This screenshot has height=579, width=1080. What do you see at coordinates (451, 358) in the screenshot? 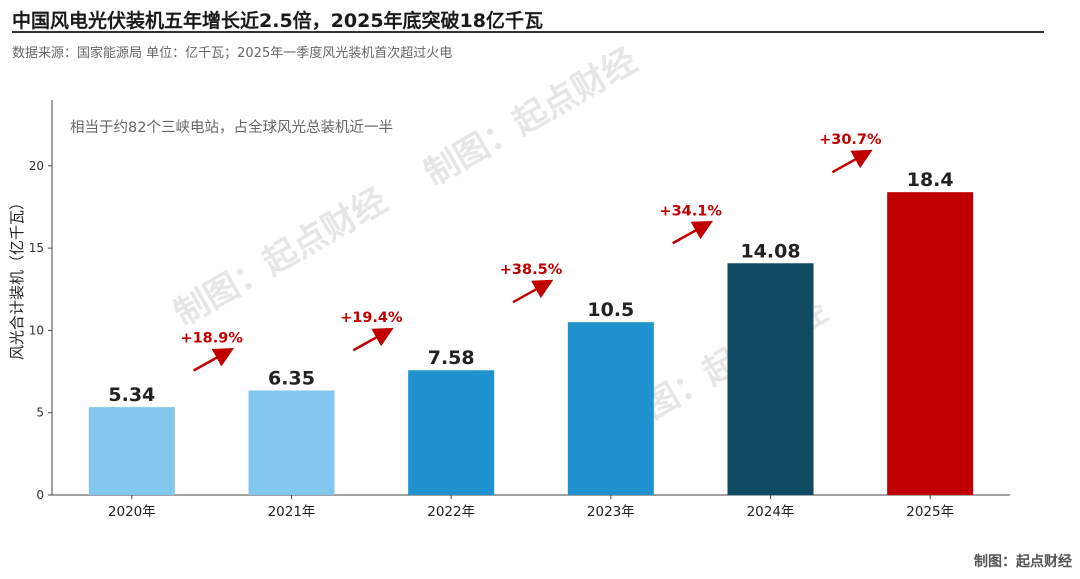
I see `bar-value-label: 7.58` at bounding box center [451, 358].